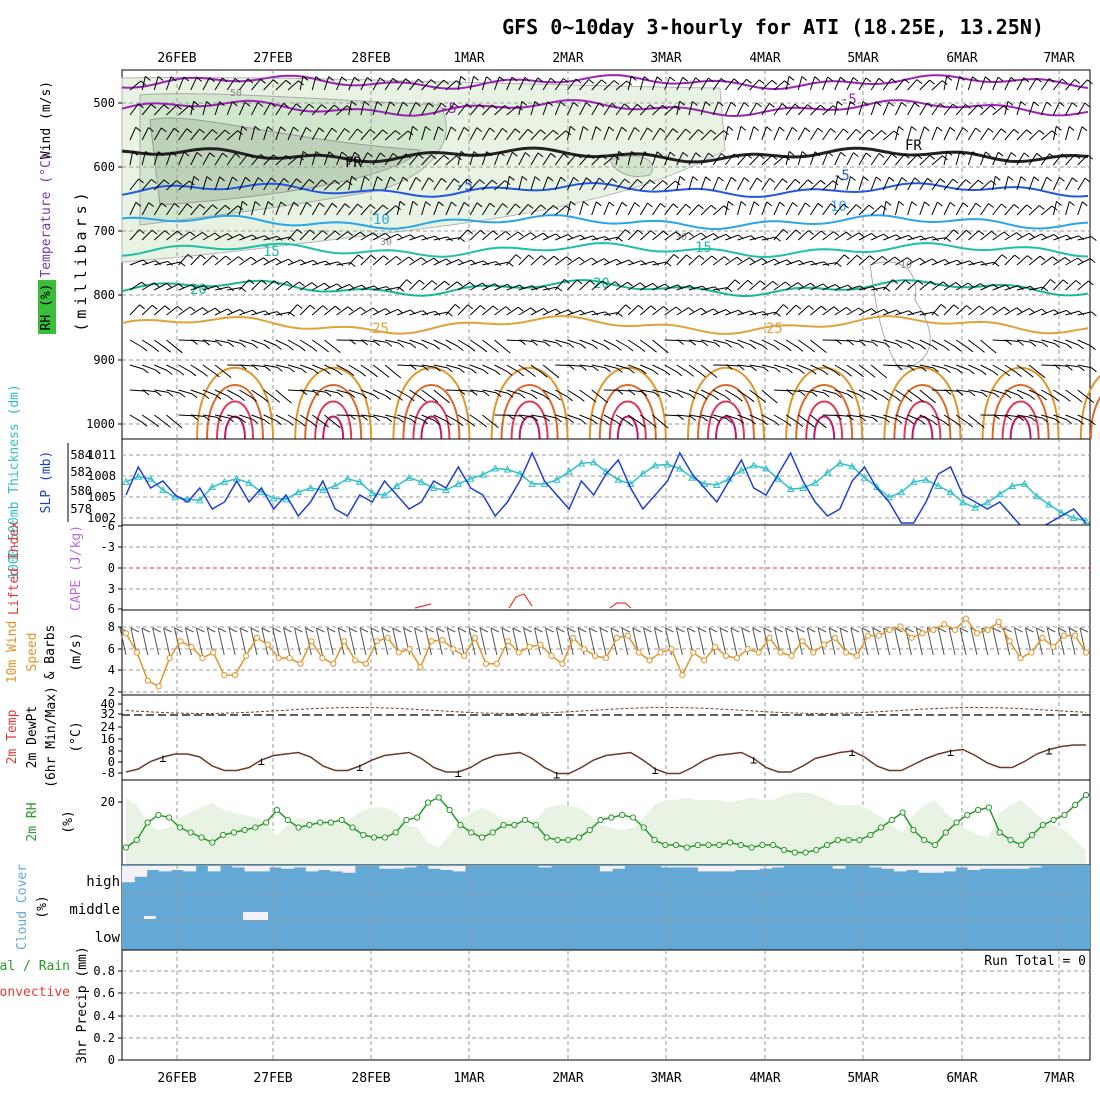 This screenshot has height=1100, width=1100. Describe the element at coordinates (141, 871) in the screenshot. I see `high-cloud-gap` at that location.